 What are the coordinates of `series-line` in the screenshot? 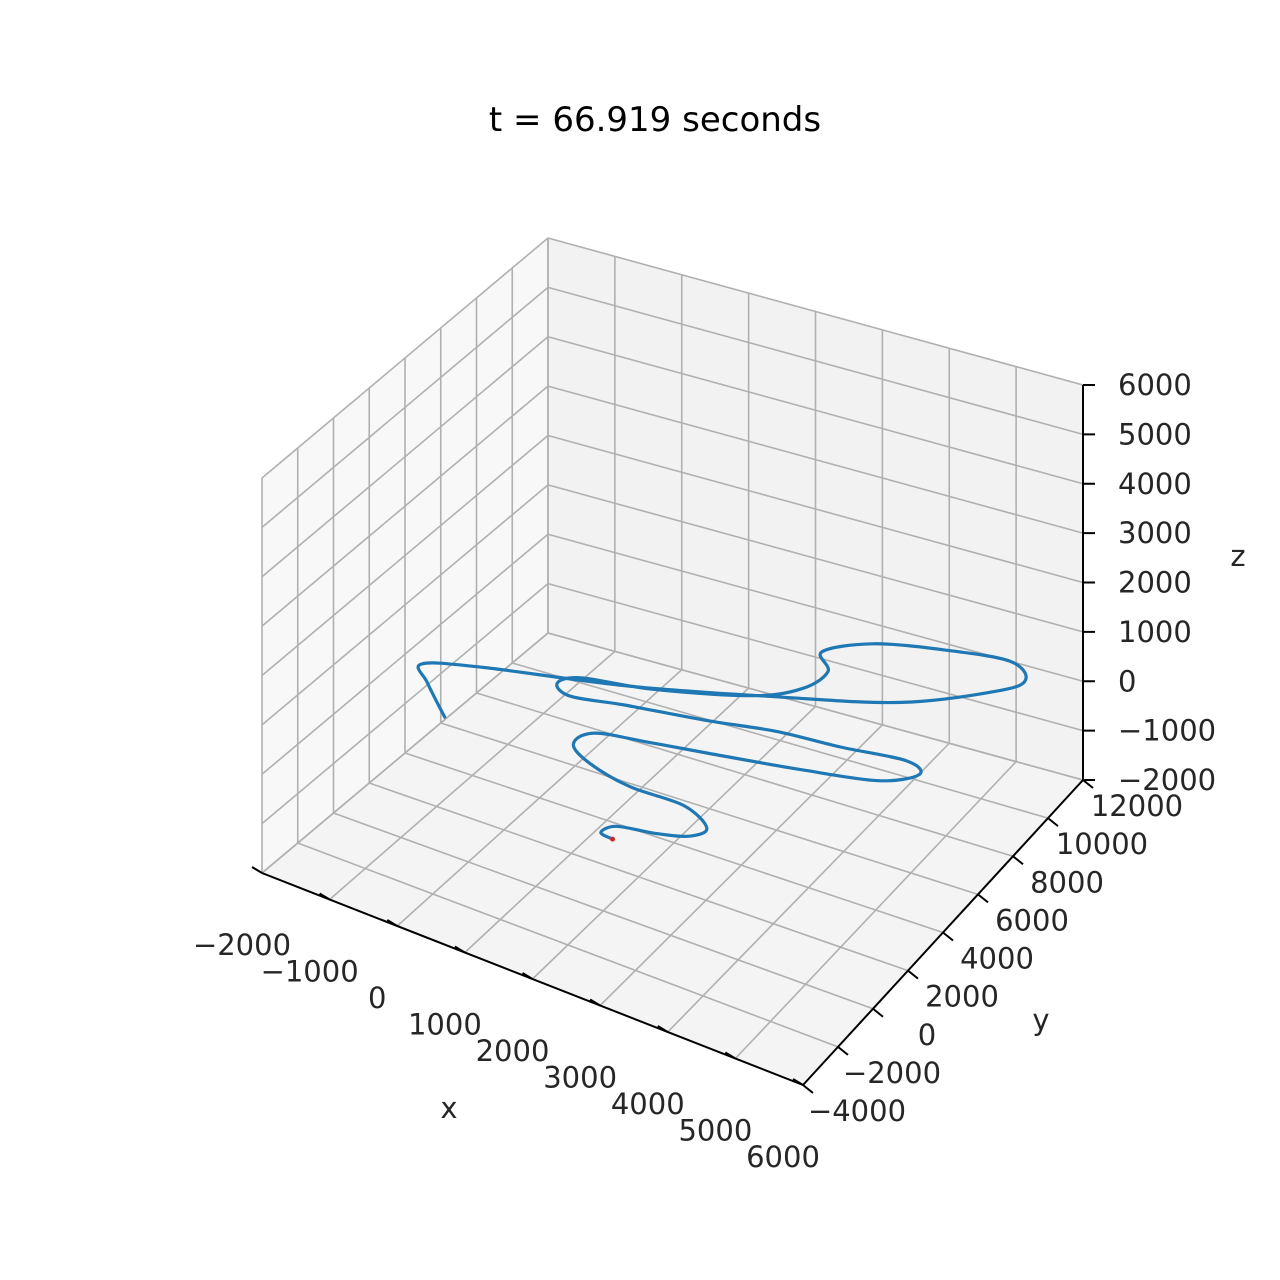 It's located at (722, 741).